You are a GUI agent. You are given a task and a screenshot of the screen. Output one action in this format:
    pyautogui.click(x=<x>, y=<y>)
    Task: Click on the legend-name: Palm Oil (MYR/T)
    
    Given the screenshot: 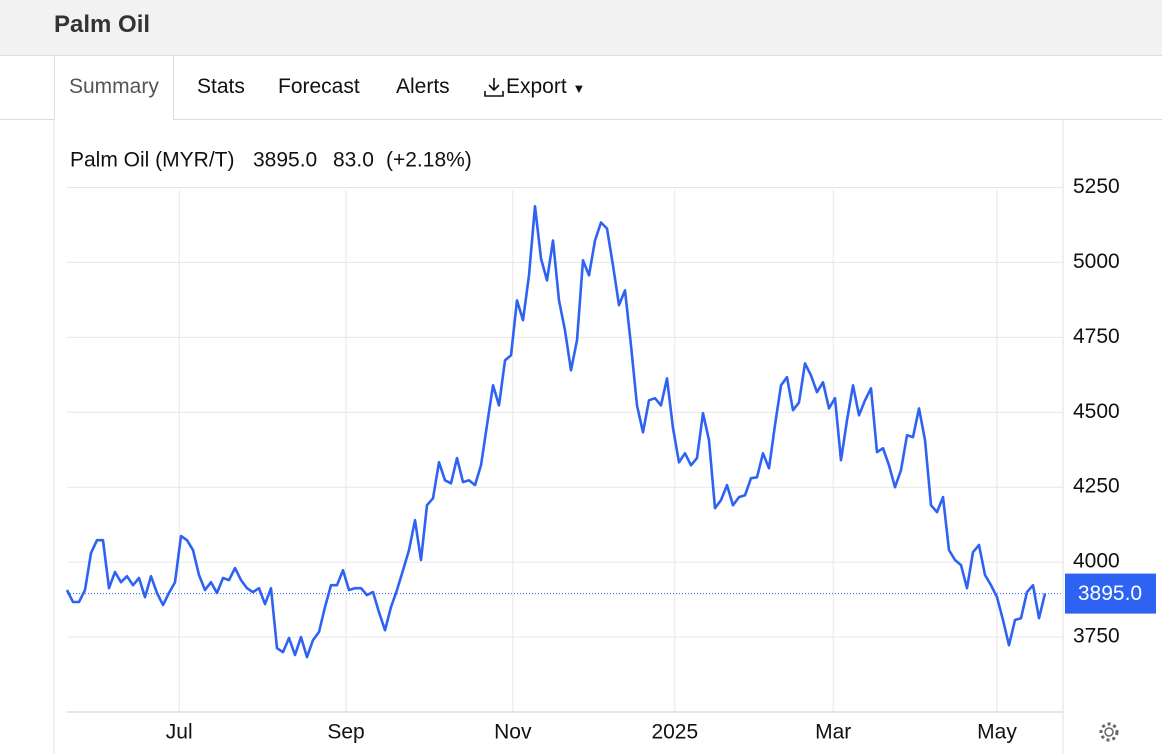 What is the action you would take?
    pyautogui.click(x=152, y=160)
    